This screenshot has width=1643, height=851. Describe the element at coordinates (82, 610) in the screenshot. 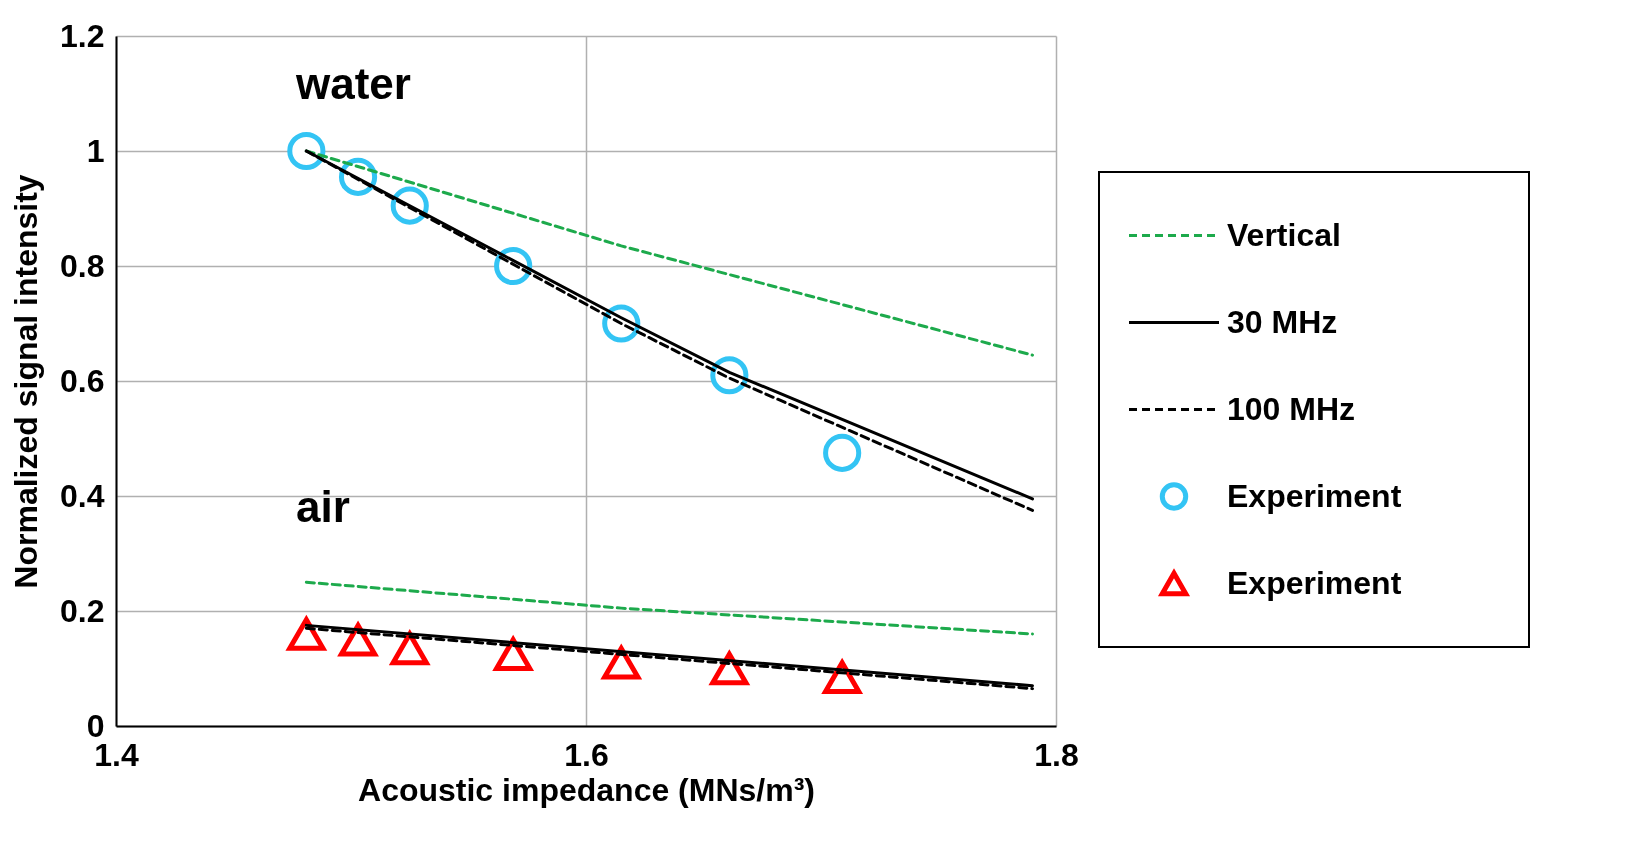

I see `y-tick-label: 0.2` at that location.